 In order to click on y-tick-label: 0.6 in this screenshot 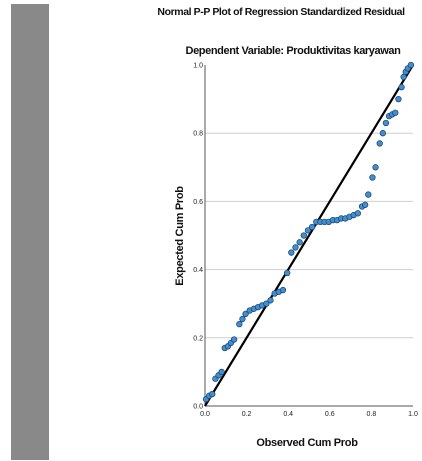, I will do `click(198, 202)`.